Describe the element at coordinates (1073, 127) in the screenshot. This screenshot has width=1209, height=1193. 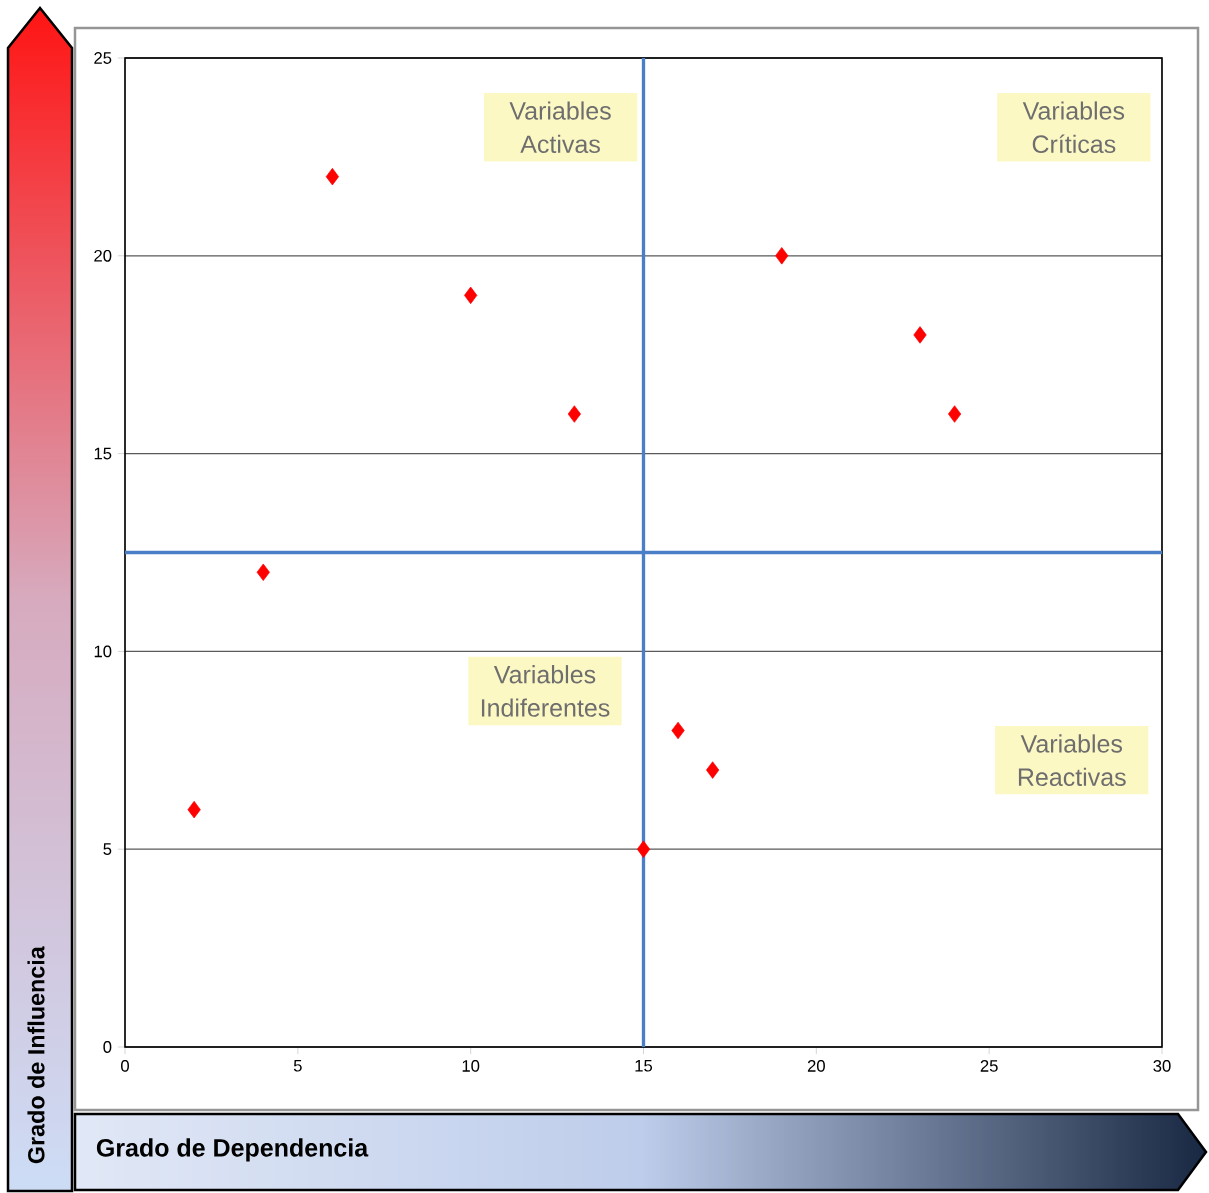
I see `annotation: Variables Críticas` at that location.